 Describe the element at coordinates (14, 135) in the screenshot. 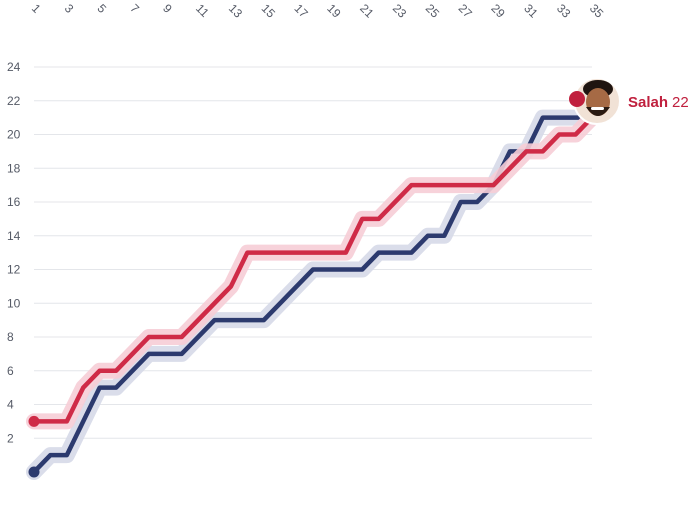

I see `y-tick-label: 20` at that location.